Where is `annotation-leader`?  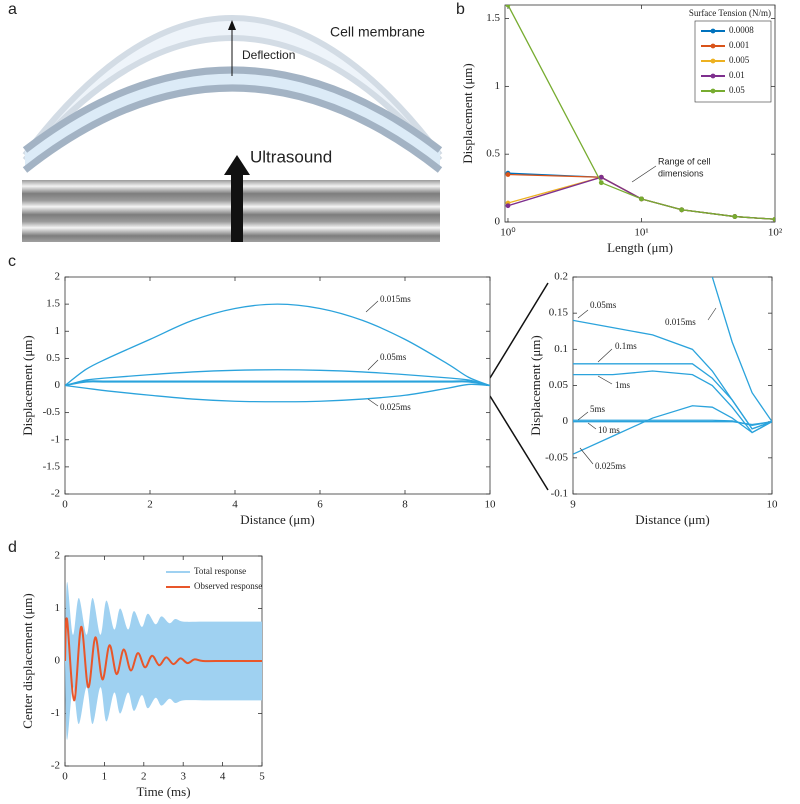 annotation-leader is located at coordinates (644, 174).